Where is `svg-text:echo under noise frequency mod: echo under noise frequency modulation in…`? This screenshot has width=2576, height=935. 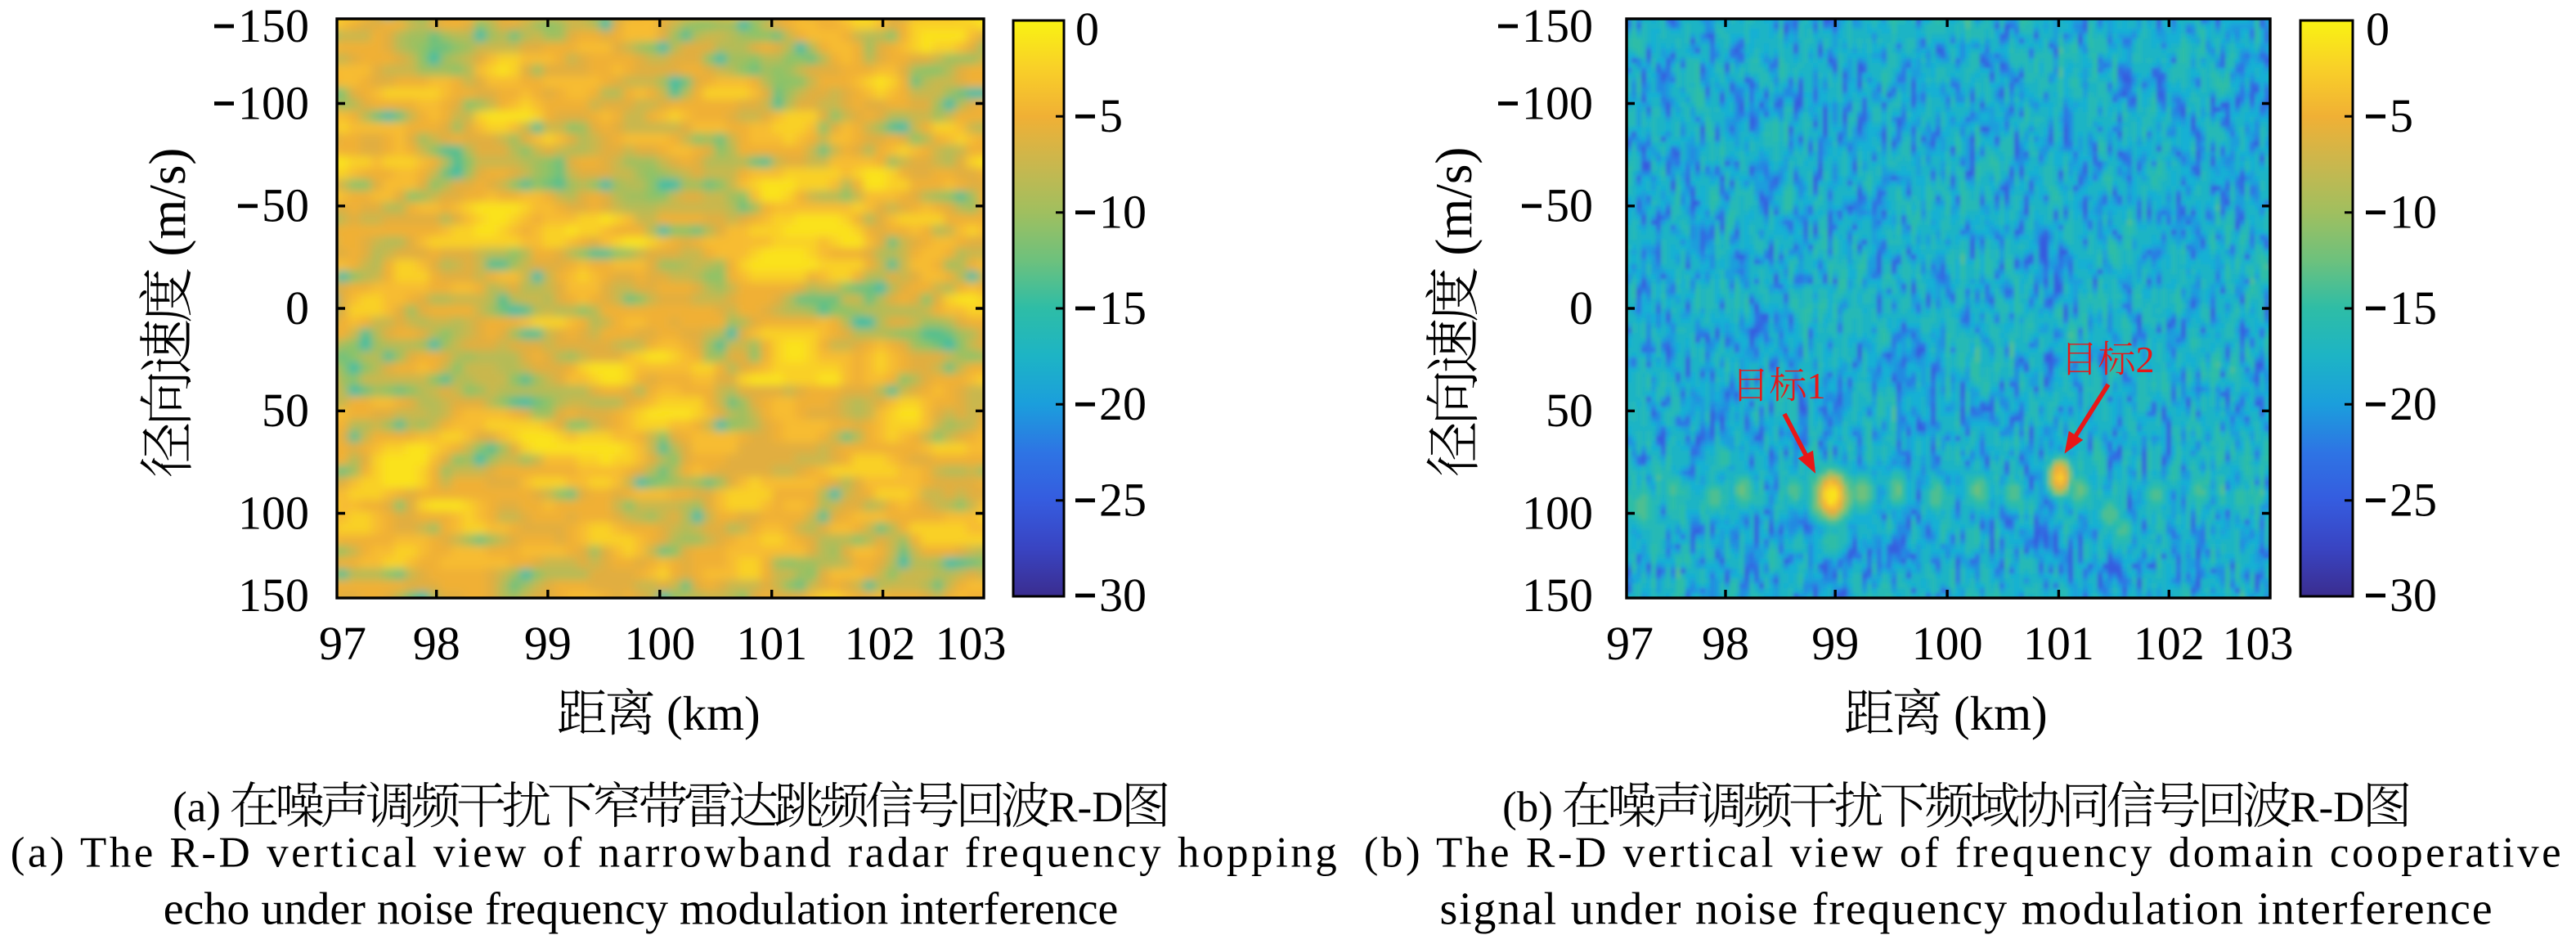
svg-text:echo under noise frequency mod: echo under noise frequency modulation in… is located at coordinates (642, 909).